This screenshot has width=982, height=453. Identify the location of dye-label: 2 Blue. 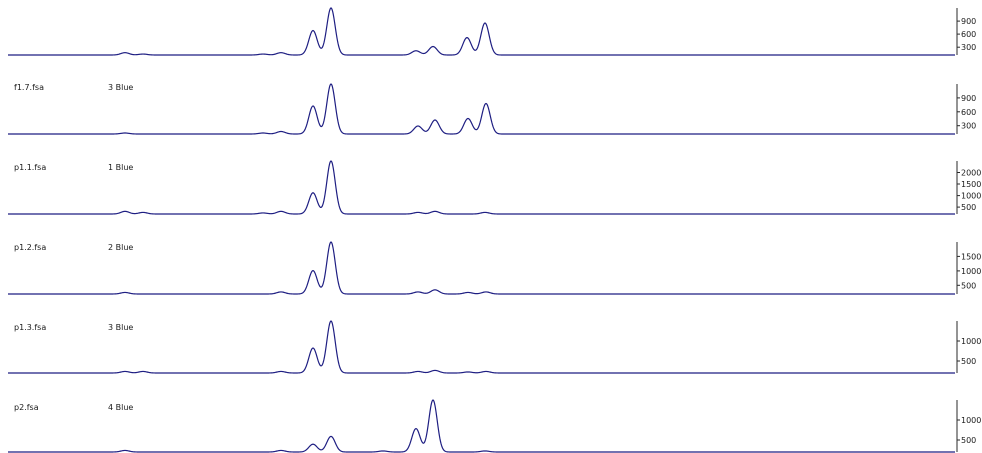
(121, 247).